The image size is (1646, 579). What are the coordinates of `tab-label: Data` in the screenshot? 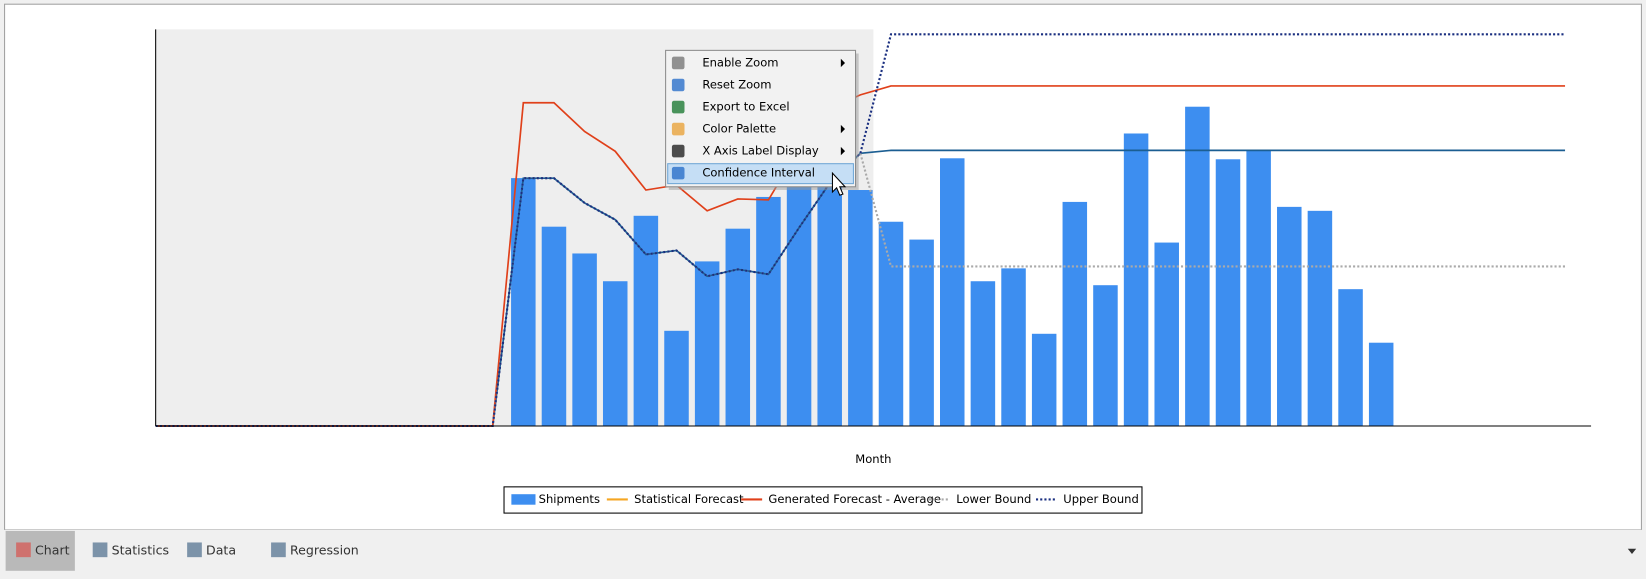 It's located at (221, 549).